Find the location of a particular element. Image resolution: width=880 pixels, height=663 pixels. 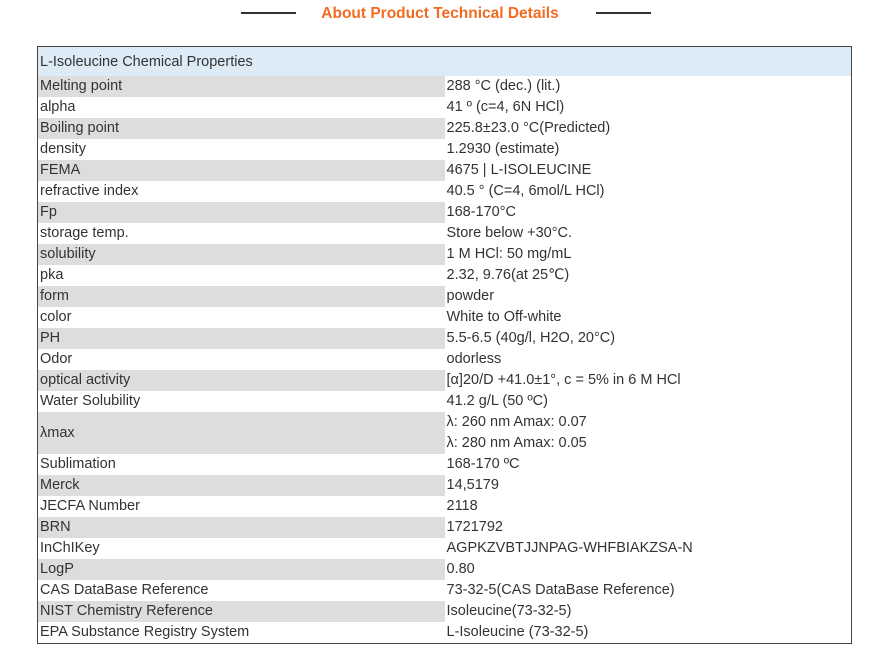

table-row: alpha 41 º (c=4, 6N HCl) is located at coordinates (445, 107).